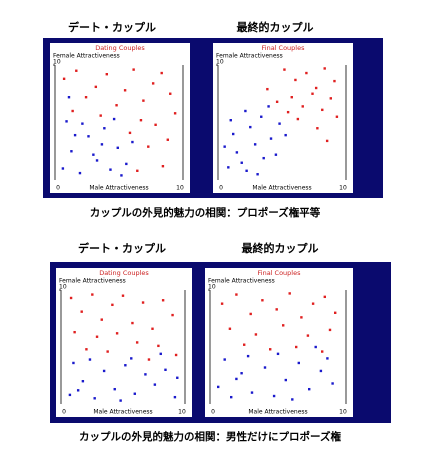 The image size is (424, 472). I want to click on plot-title: Final Couples, so click(284, 48).